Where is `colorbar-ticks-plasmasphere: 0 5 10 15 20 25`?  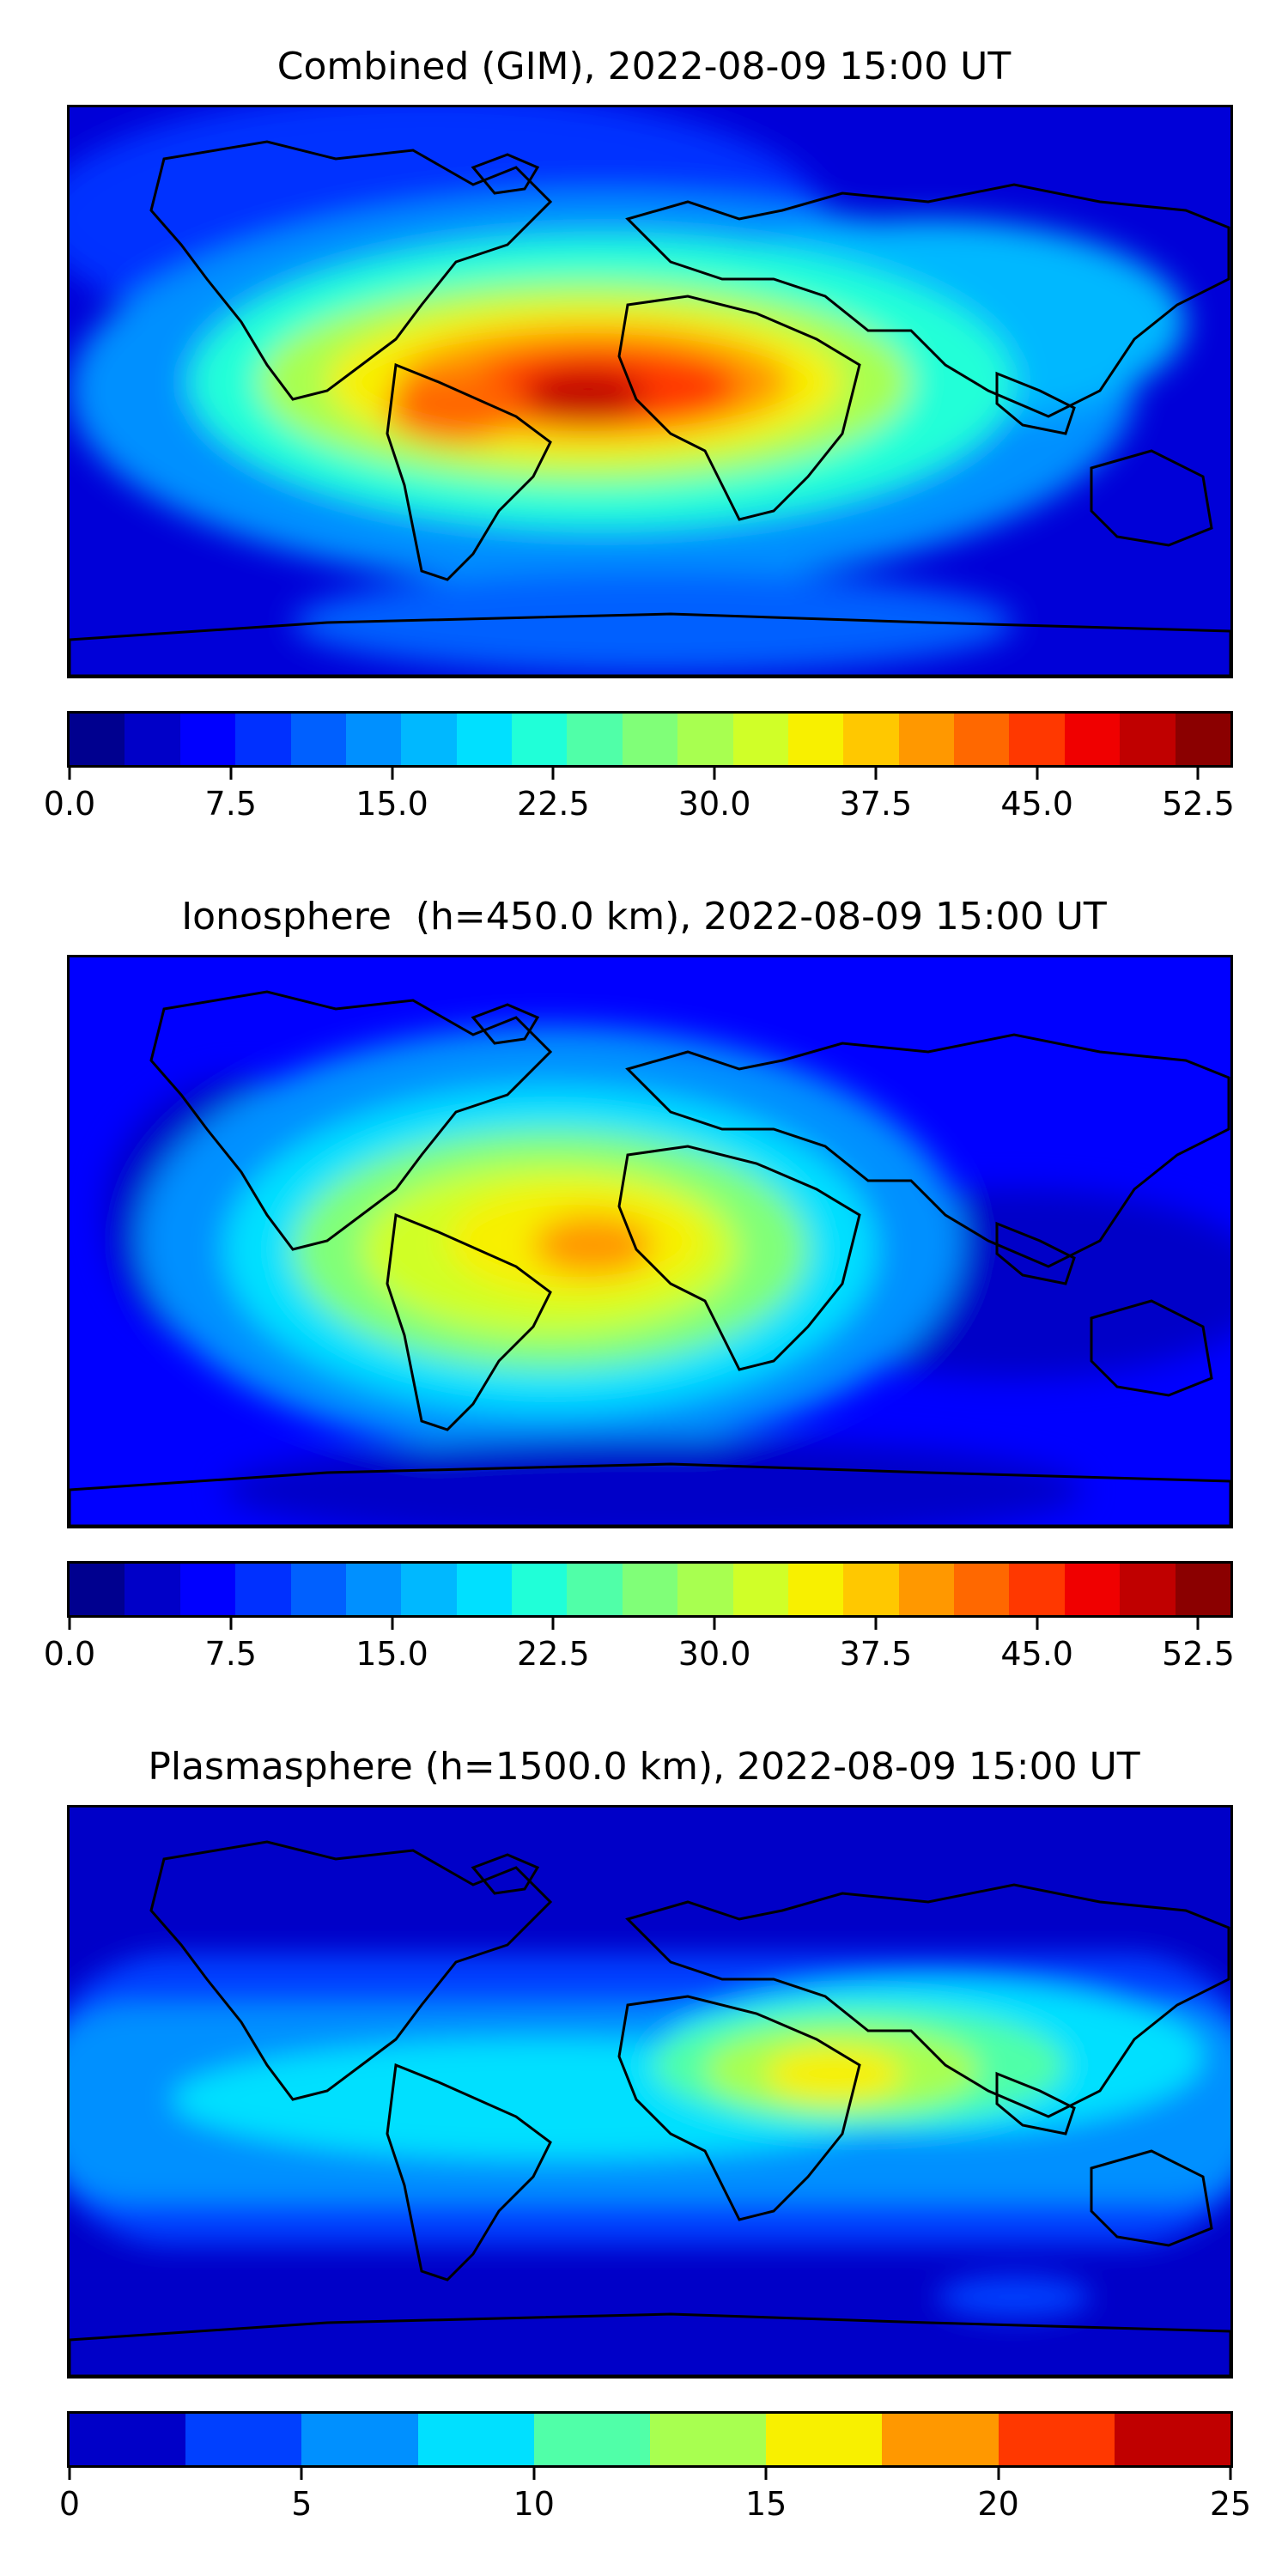
colorbar-ticks-plasmasphere: 0 5 10 15 20 25 is located at coordinates (655, 2495).